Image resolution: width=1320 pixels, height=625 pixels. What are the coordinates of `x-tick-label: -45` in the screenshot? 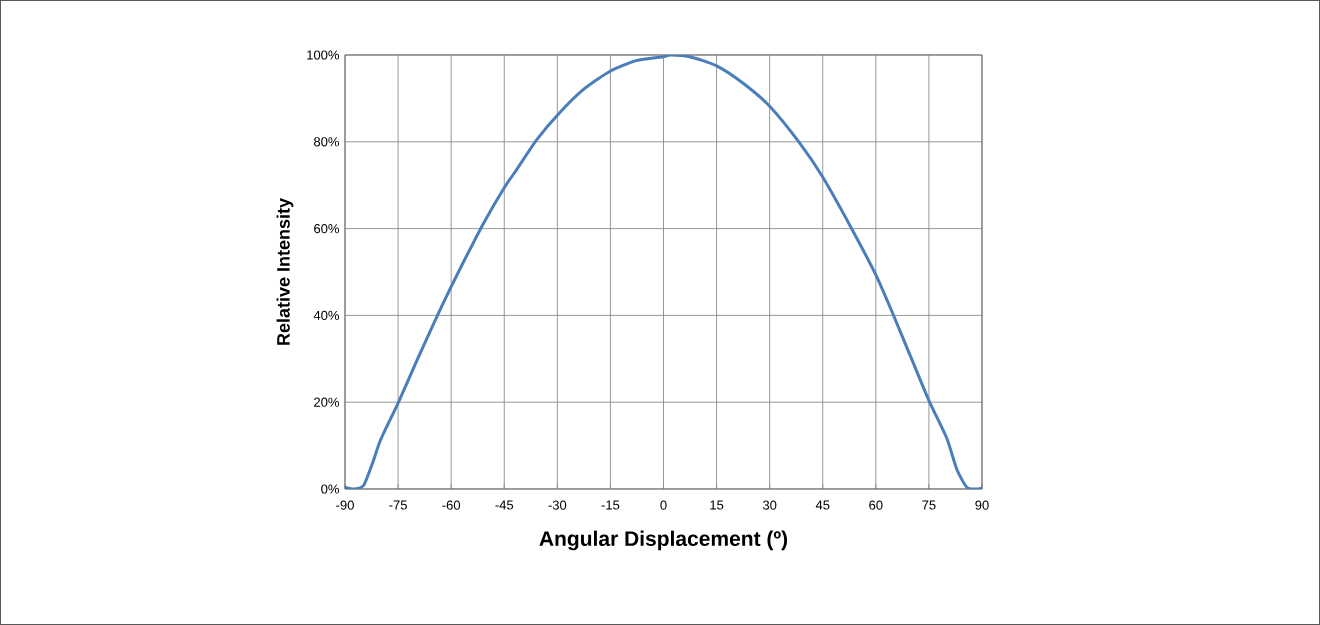 It's located at (504, 505).